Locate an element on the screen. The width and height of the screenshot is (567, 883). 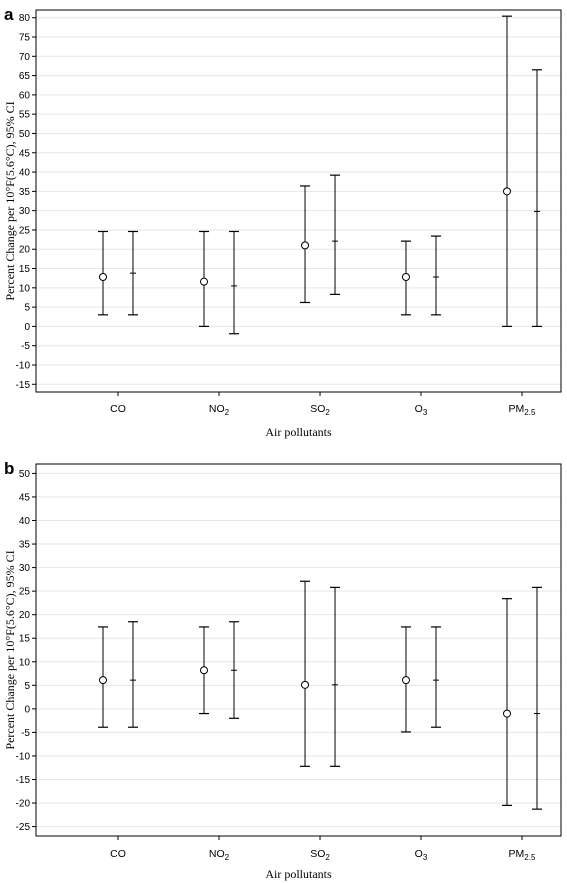
y-tick-label: -25 is located at coordinates (23, 827).